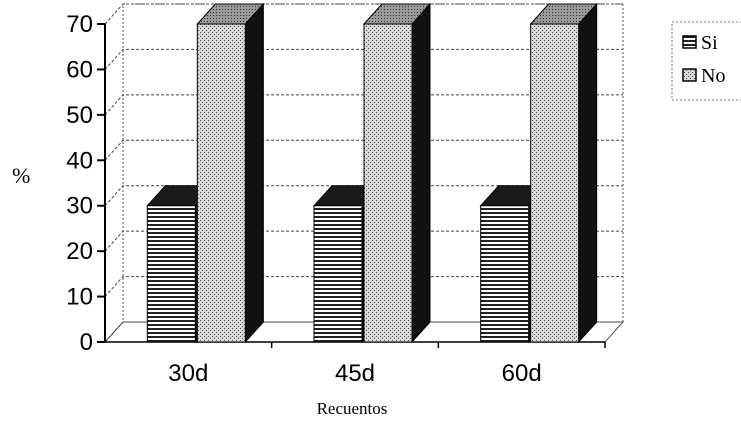 The image size is (741, 422). What do you see at coordinates (689, 42) in the screenshot?
I see `legend-swatch-si` at bounding box center [689, 42].